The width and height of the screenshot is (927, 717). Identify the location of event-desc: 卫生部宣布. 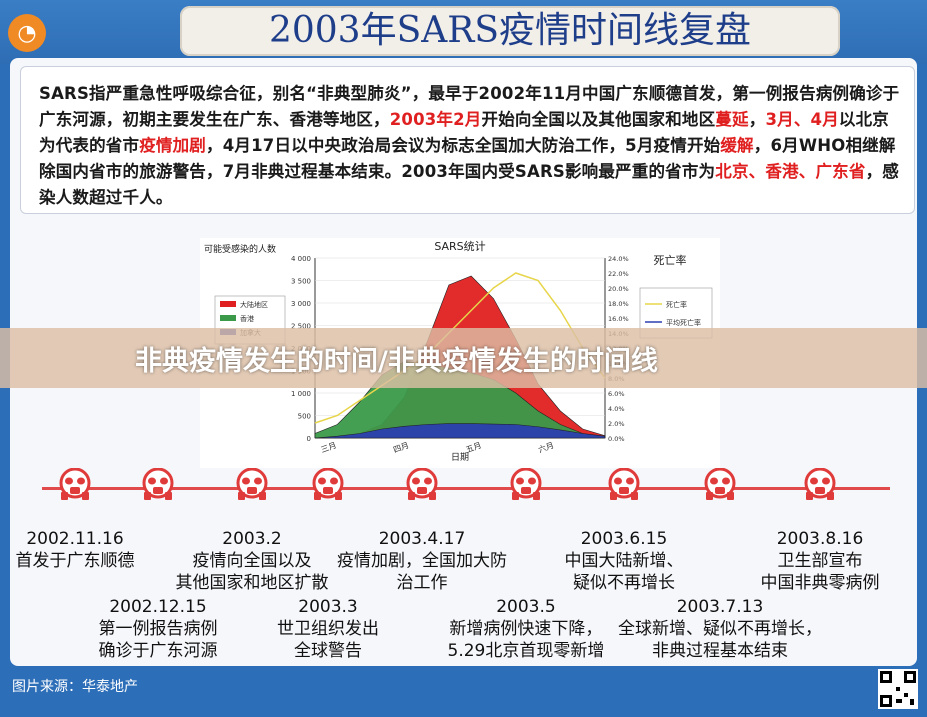
(820, 561).